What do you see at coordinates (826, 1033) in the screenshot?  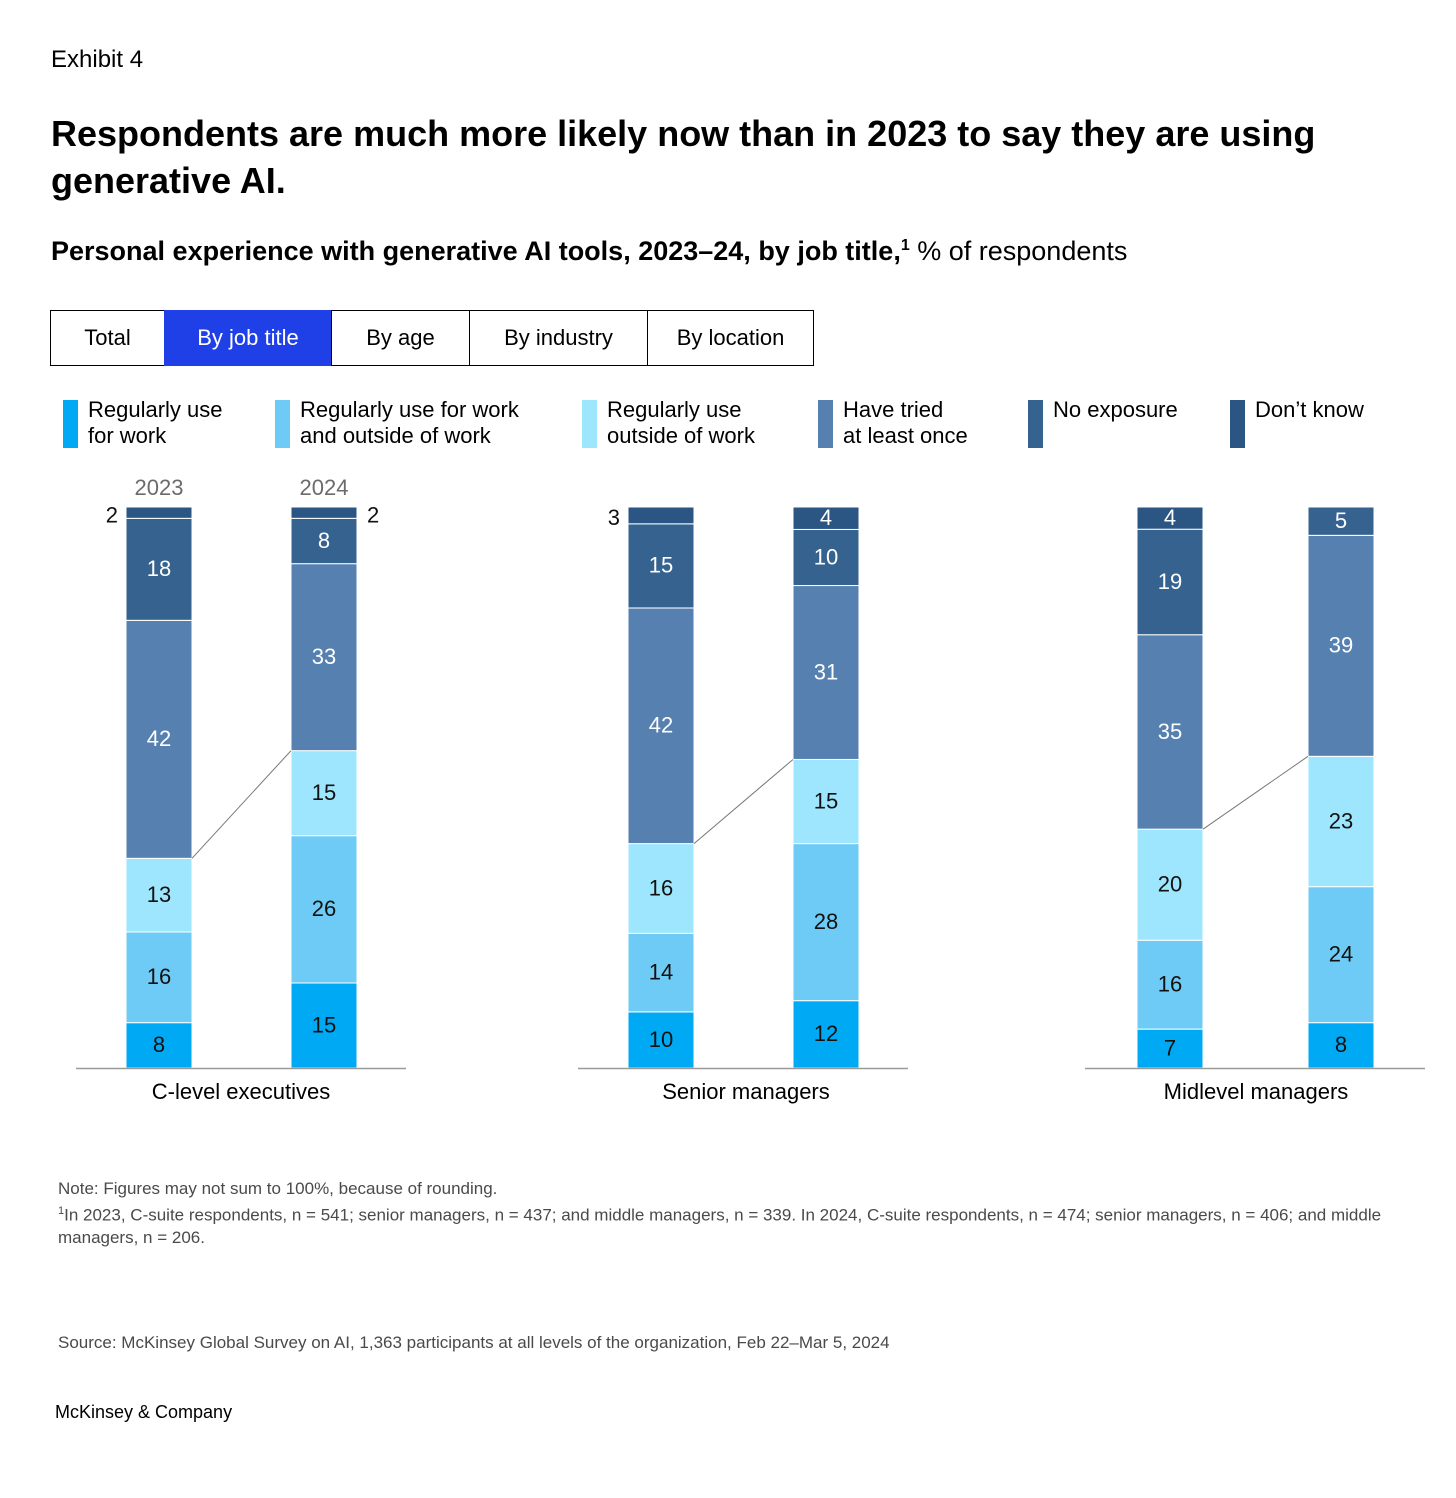 I see `data-label: 12` at bounding box center [826, 1033].